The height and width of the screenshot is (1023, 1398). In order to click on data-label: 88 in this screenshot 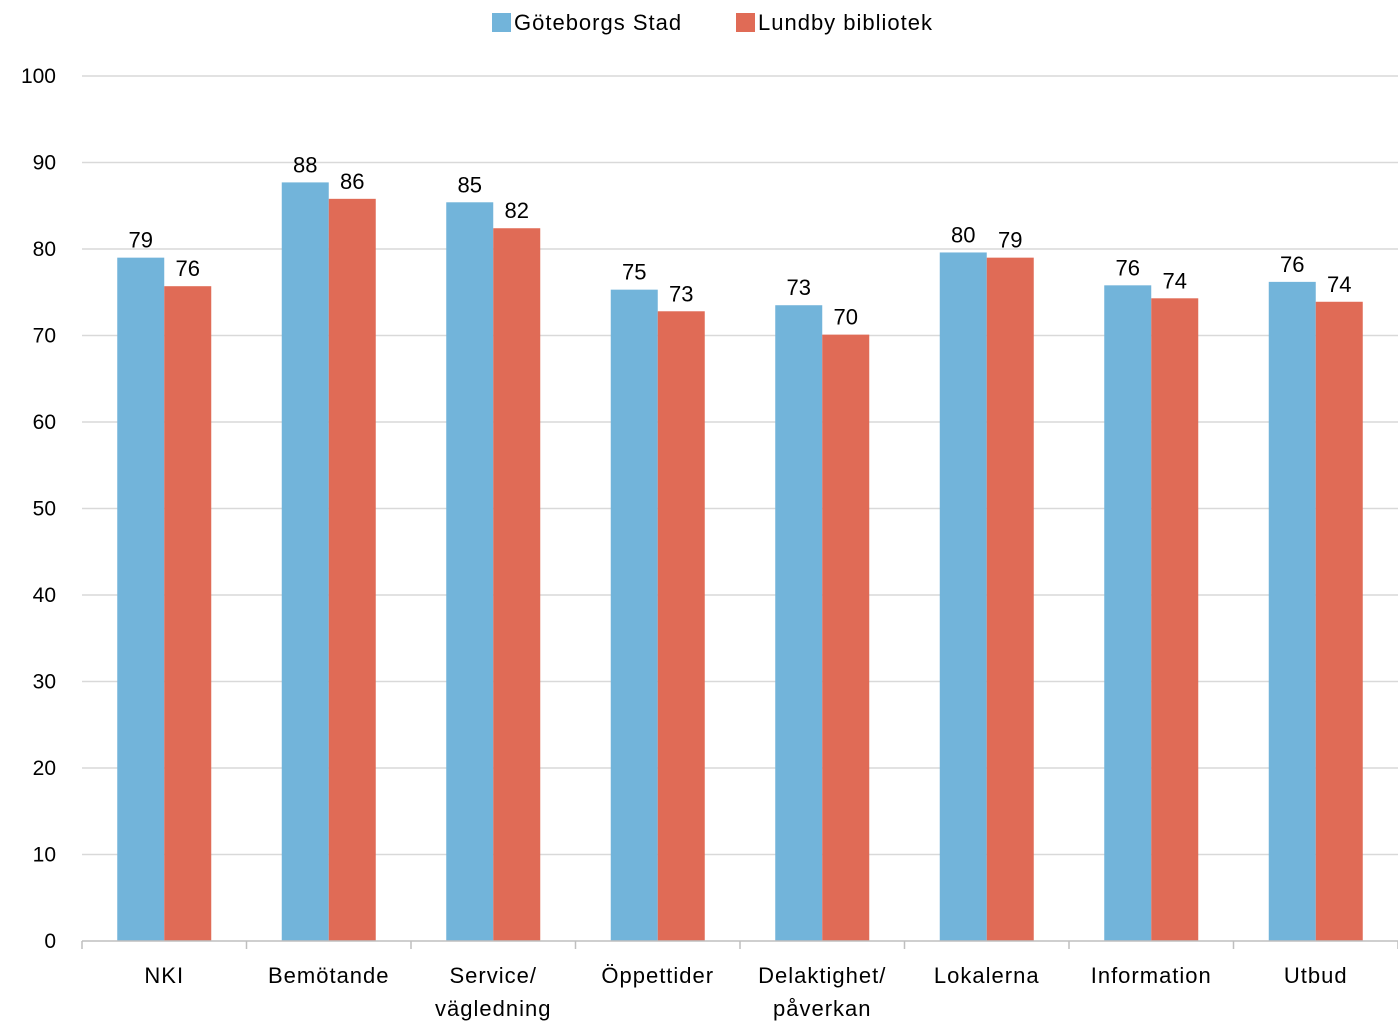, I will do `click(305, 164)`.